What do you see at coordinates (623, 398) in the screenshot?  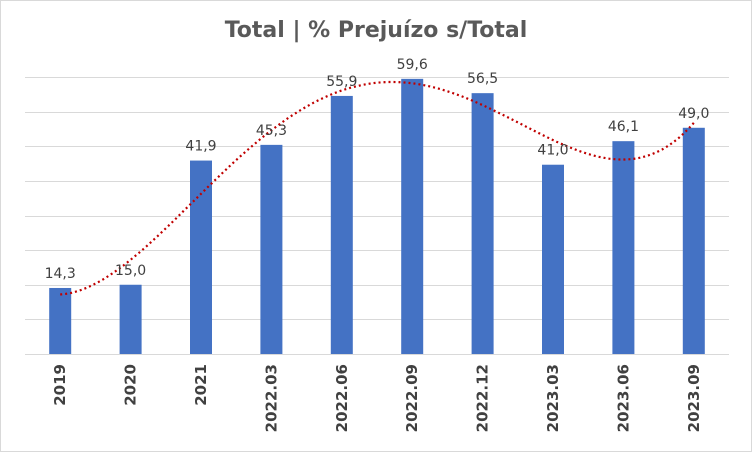 I see `x-tick-label: 2023.06` at bounding box center [623, 398].